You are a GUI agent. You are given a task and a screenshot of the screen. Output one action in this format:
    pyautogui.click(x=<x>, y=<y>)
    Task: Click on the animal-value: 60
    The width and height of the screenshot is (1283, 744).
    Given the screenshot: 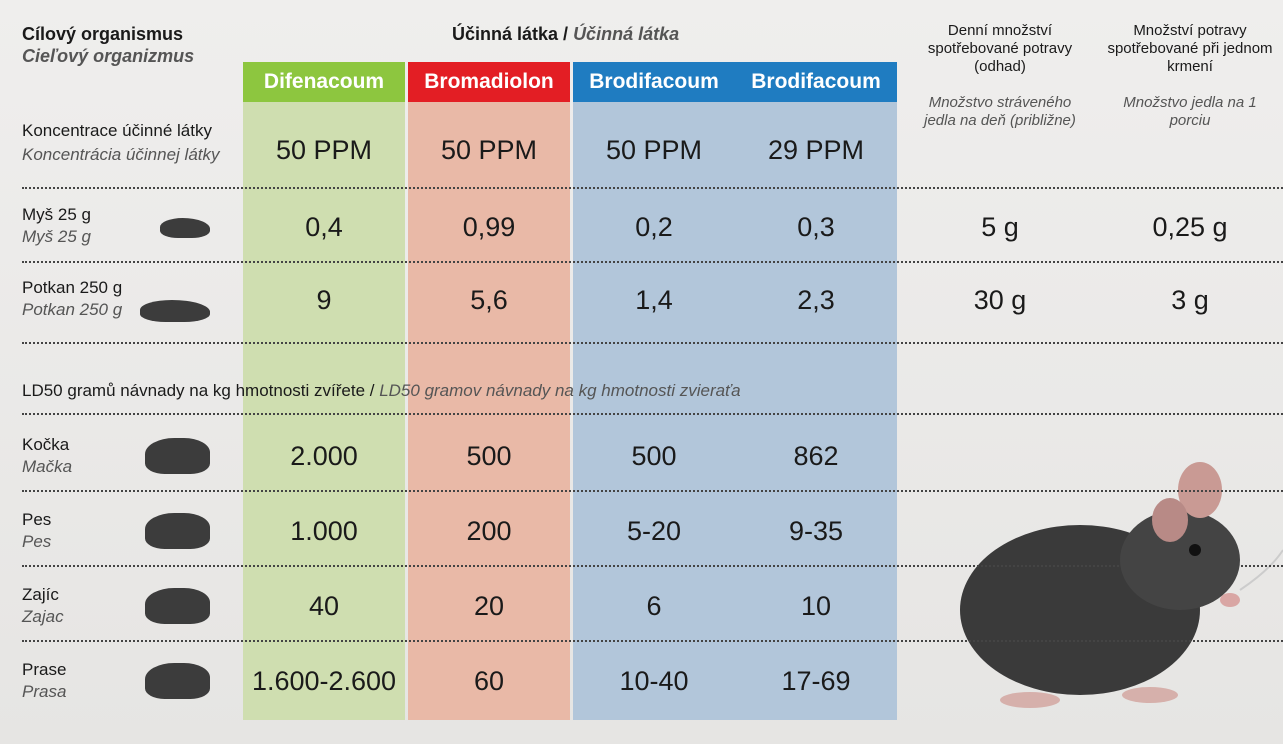 What is the action you would take?
    pyautogui.click(x=489, y=680)
    